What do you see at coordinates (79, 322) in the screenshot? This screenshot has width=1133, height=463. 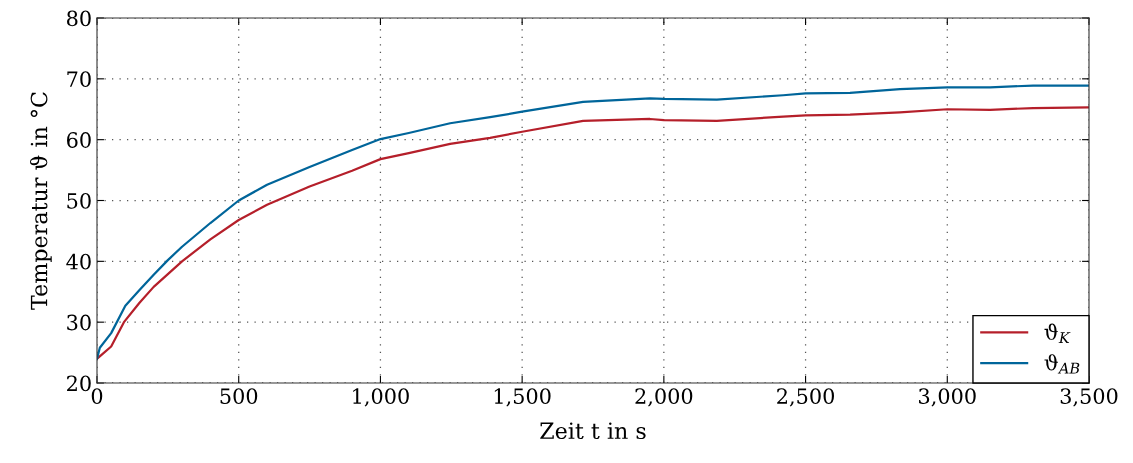 I see `y-tick-label: 30` at bounding box center [79, 322].